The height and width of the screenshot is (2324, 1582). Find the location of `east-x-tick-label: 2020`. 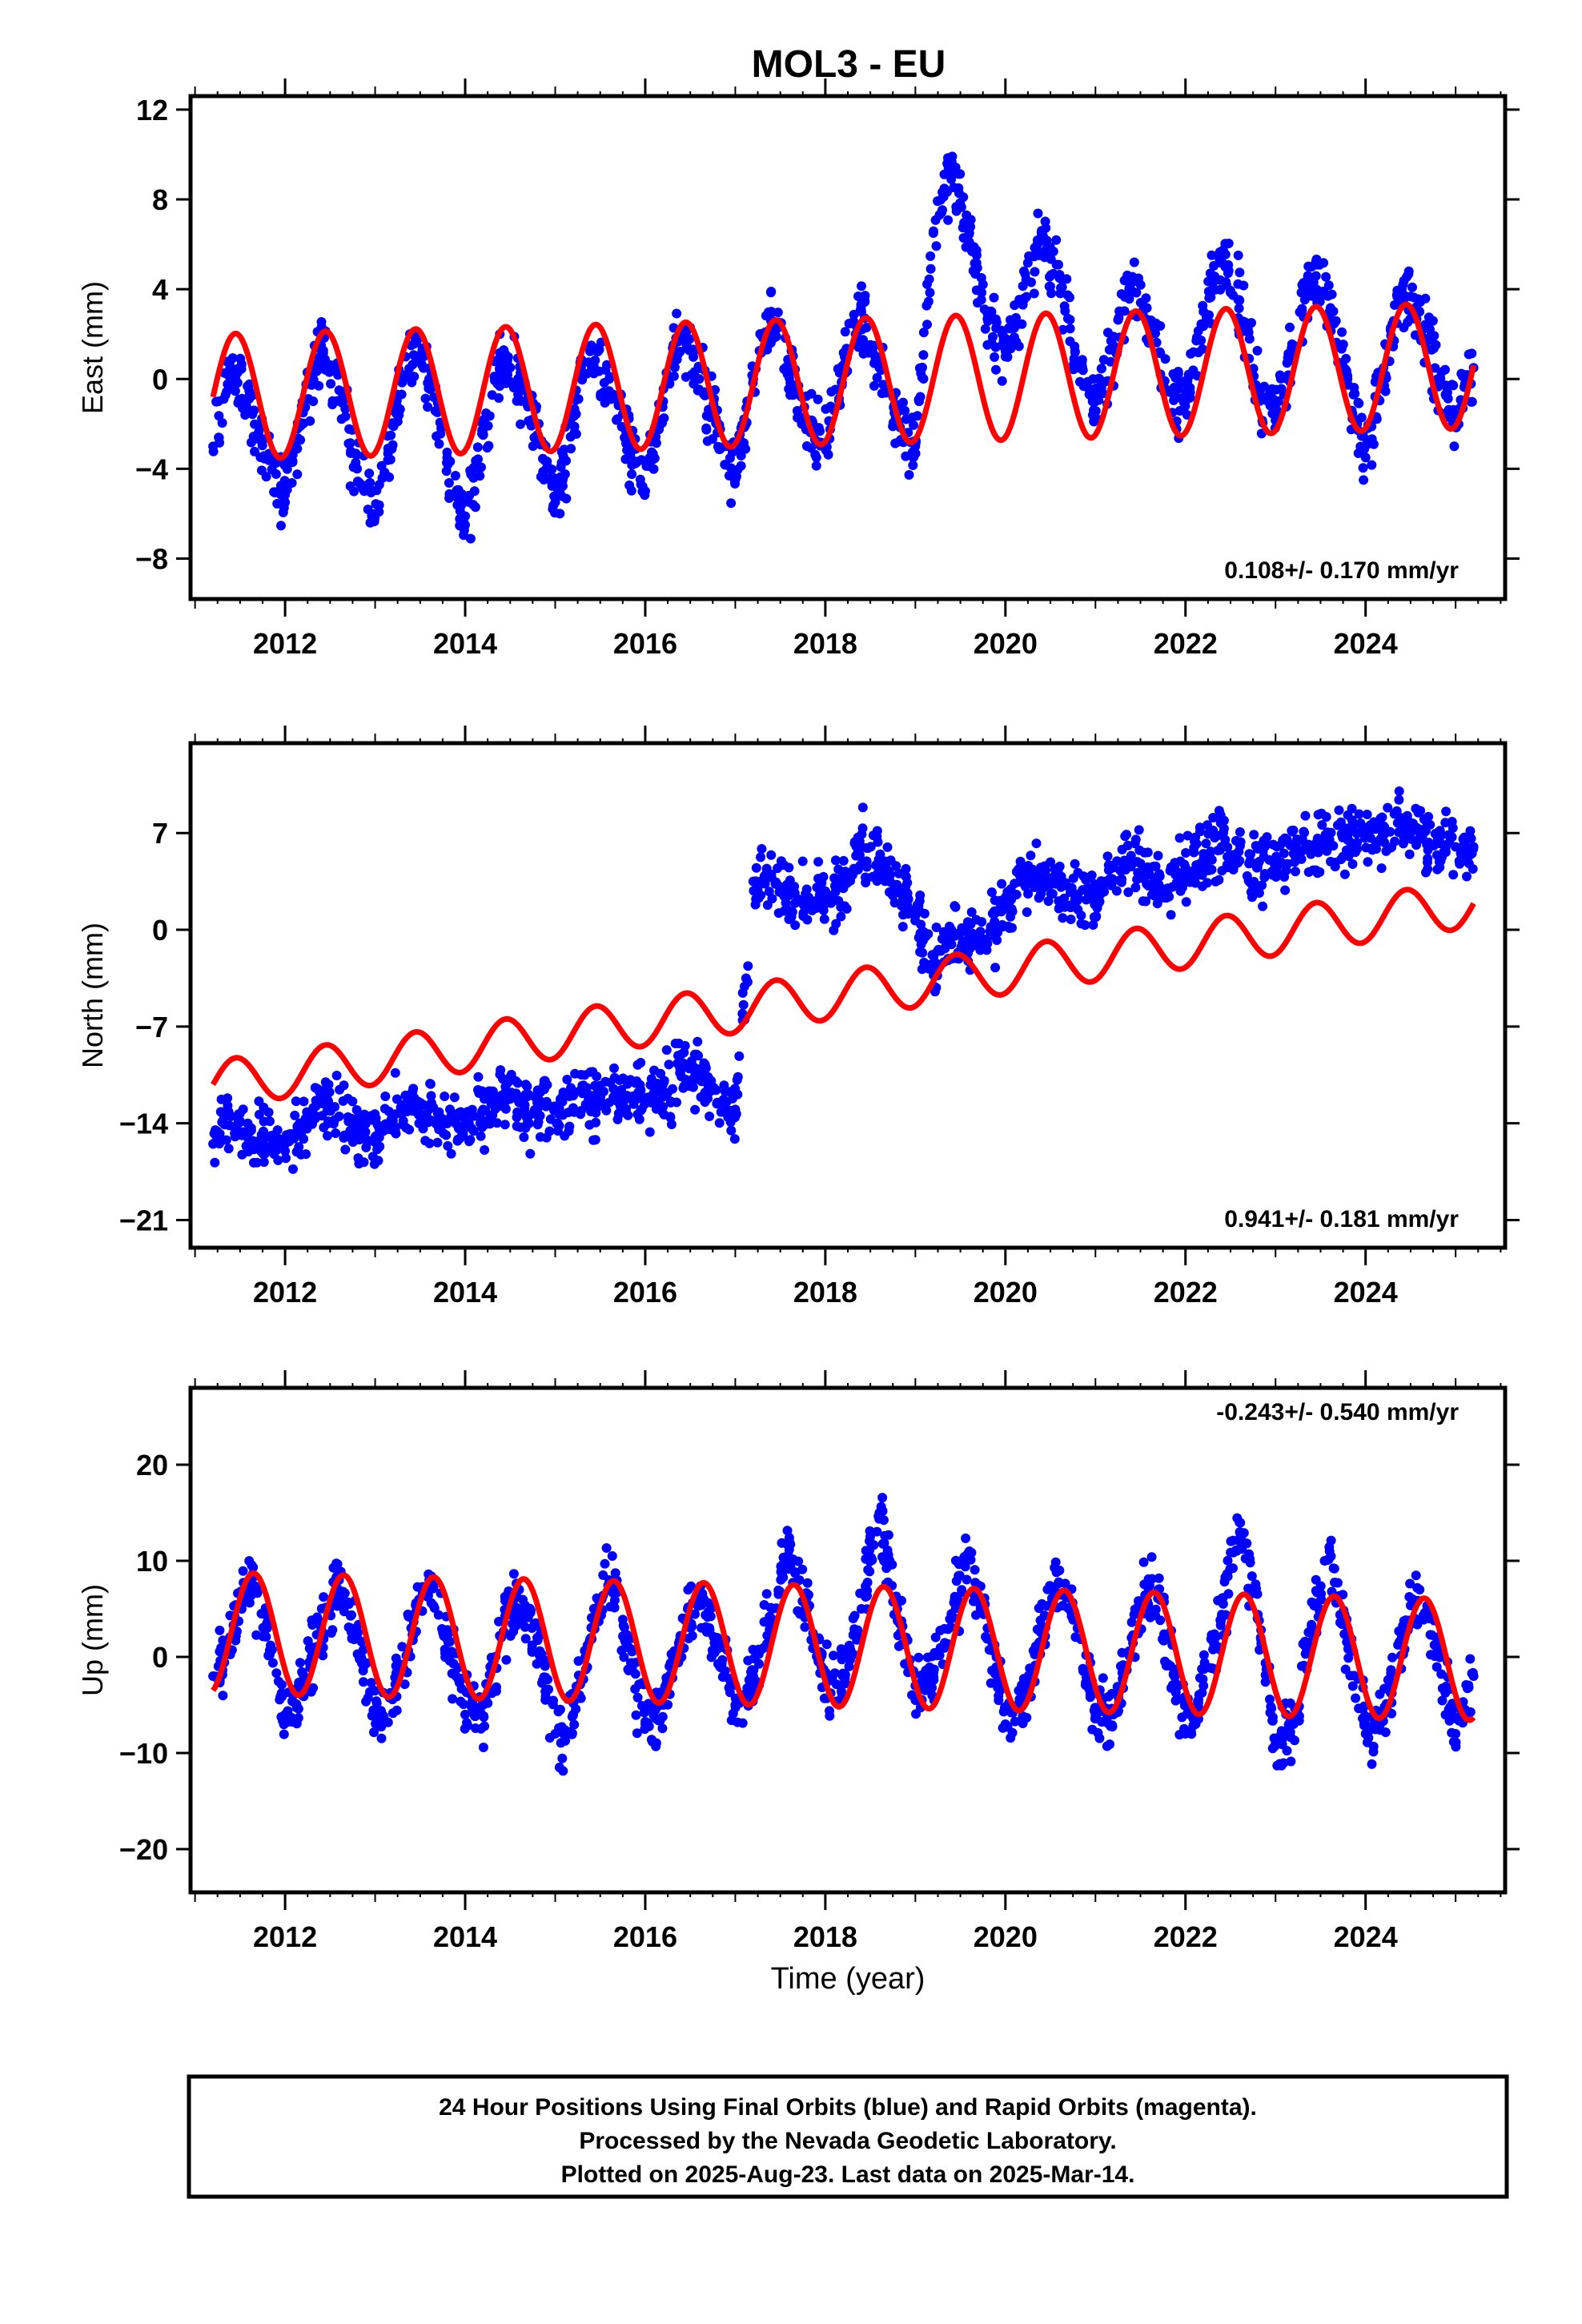

east-x-tick-label: 2020 is located at coordinates (1006, 644).